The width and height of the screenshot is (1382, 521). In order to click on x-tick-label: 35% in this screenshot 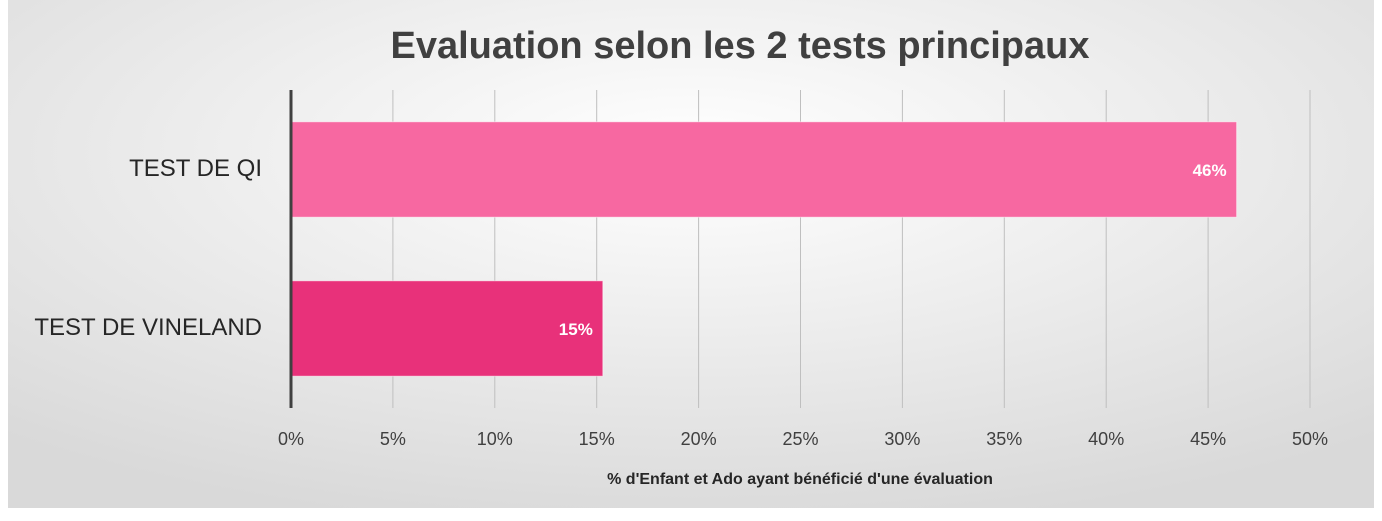, I will do `click(1004, 439)`.